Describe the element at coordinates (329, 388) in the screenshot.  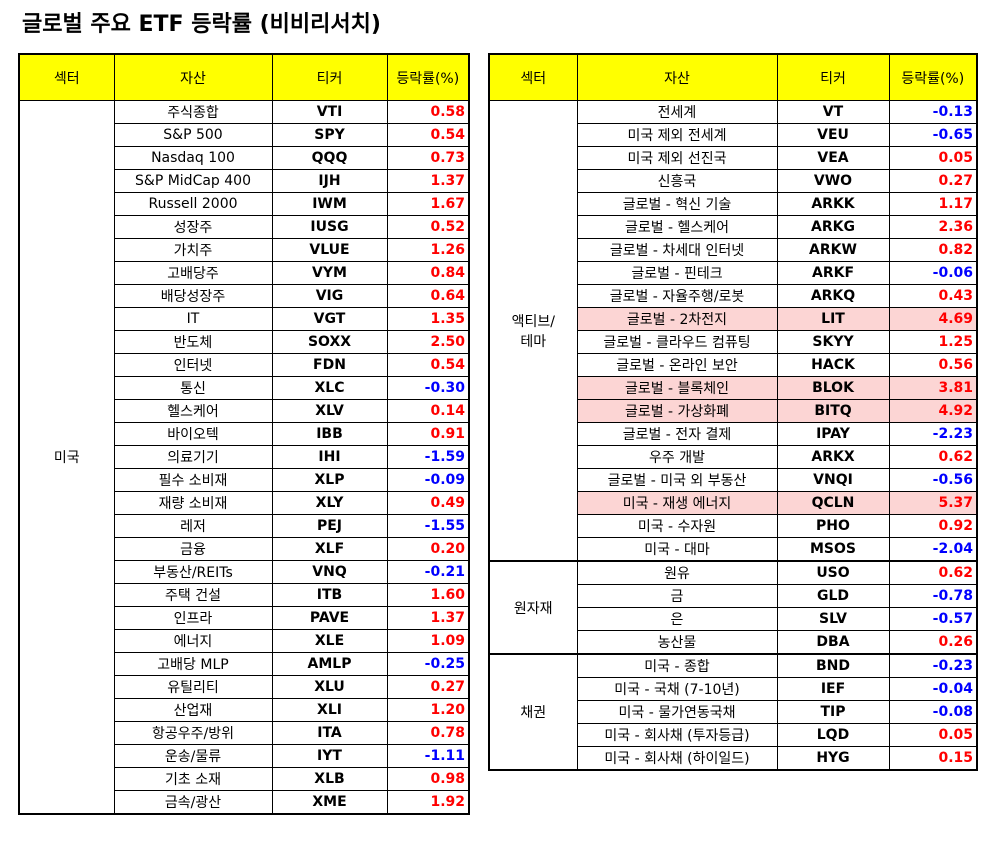
I see `ticker-cell: XLC` at that location.